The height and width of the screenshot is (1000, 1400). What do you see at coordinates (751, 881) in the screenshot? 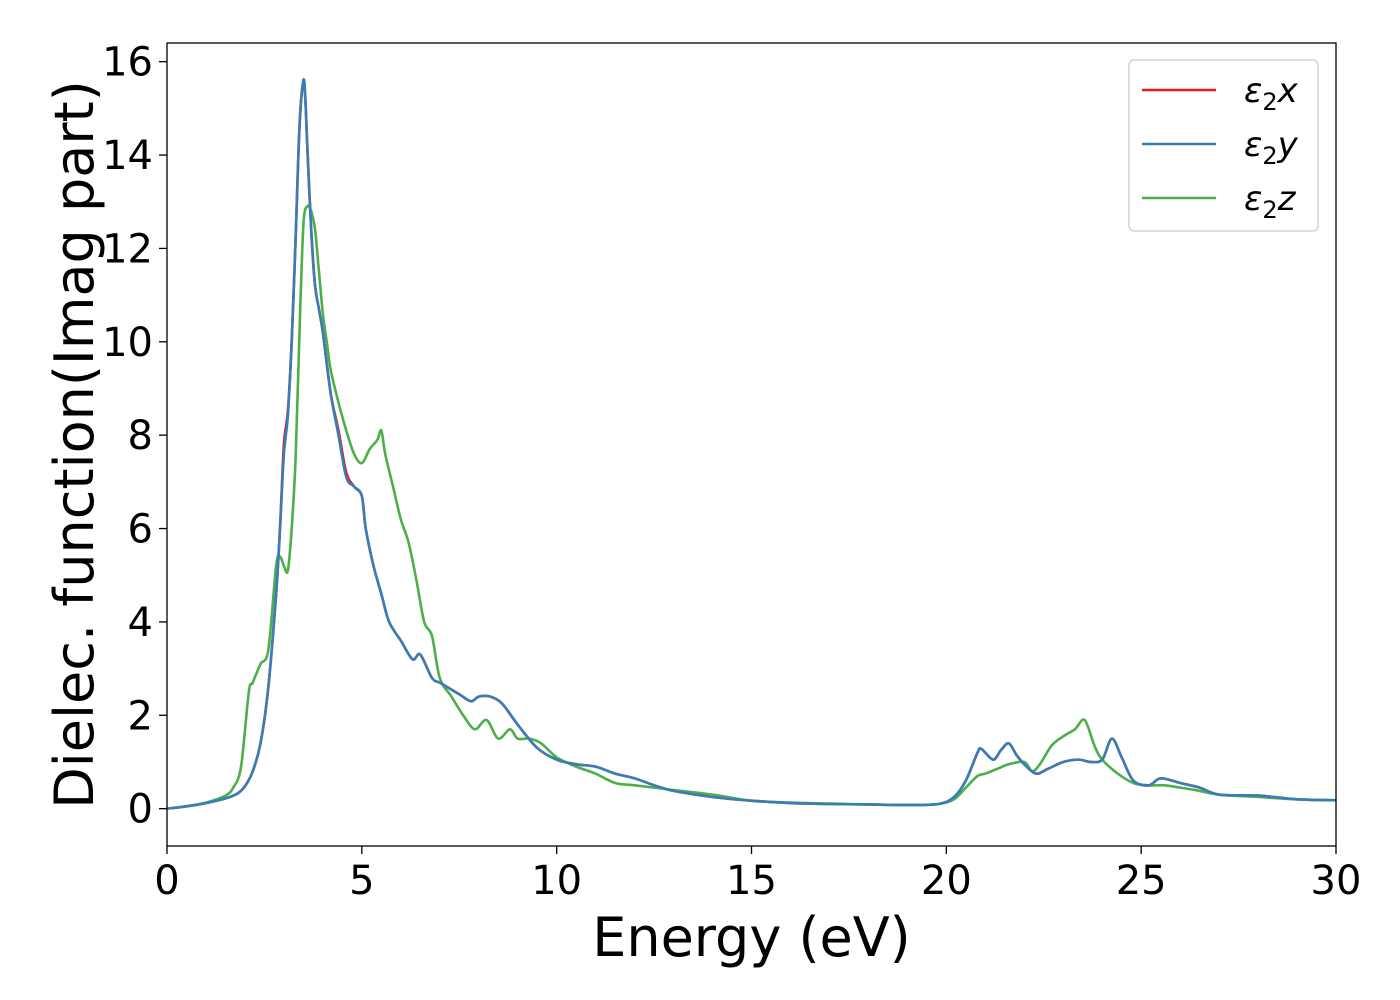
I see `x-tick-label: 15` at bounding box center [751, 881].